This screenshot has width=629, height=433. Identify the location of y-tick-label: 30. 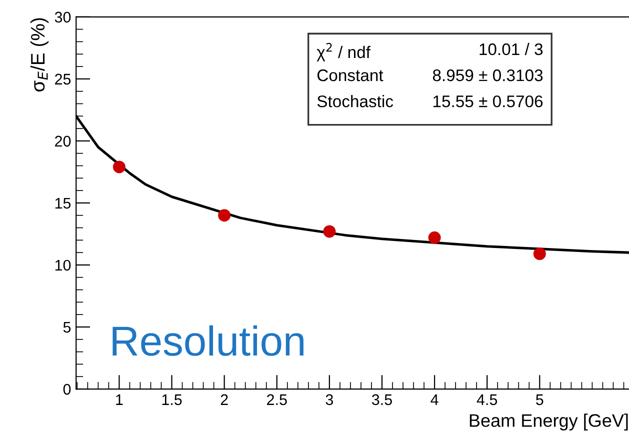
(62, 17).